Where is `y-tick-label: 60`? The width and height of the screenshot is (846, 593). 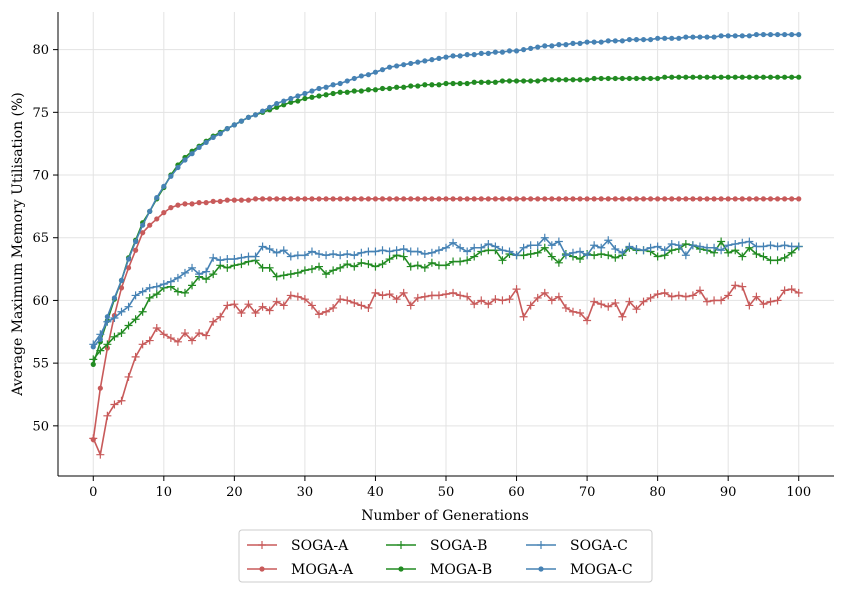 y-tick-label: 60 is located at coordinates (40, 301).